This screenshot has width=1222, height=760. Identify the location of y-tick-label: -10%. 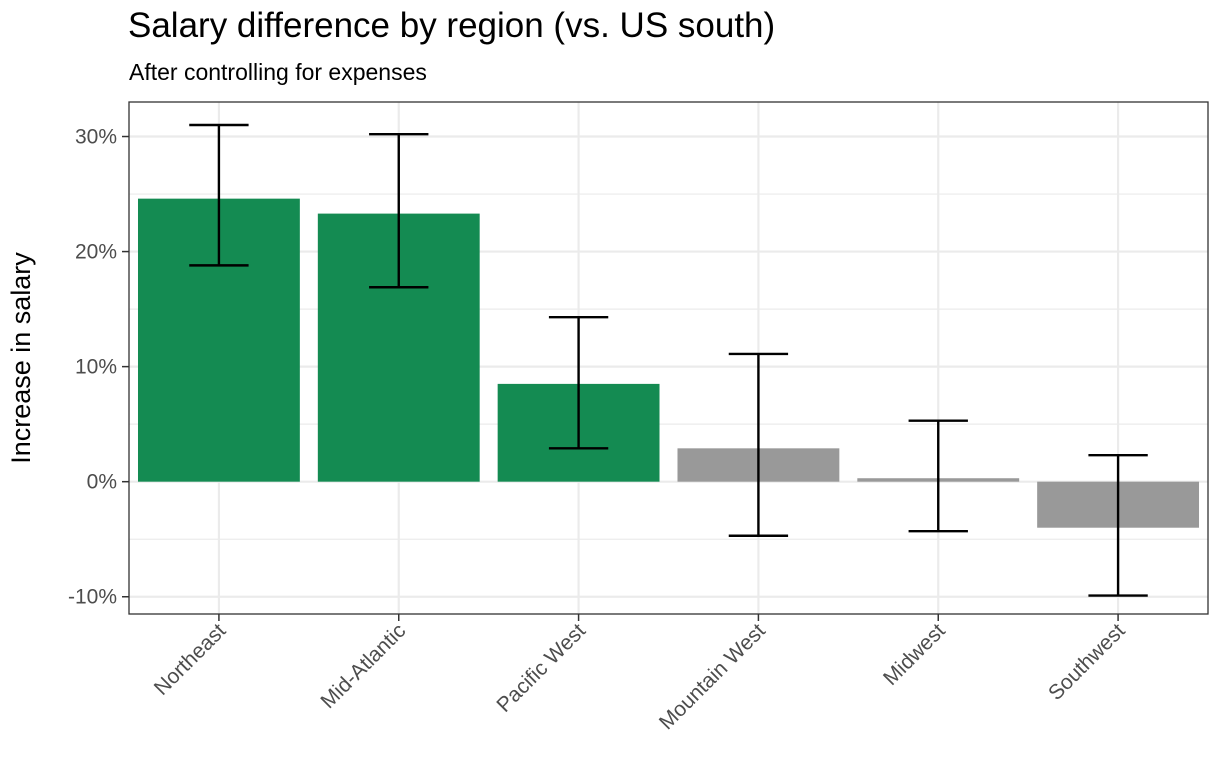
(92, 597).